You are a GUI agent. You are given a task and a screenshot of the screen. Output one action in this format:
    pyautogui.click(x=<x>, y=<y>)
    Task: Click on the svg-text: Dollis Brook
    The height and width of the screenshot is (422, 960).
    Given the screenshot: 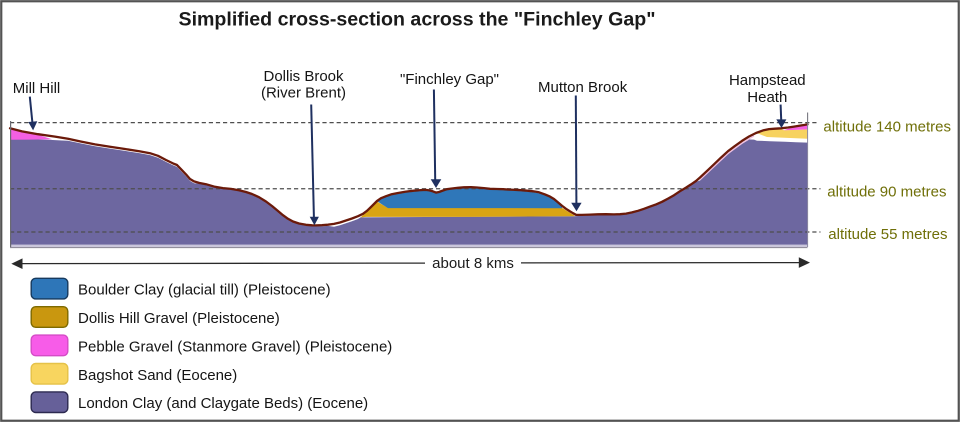 What is the action you would take?
    pyautogui.click(x=303, y=76)
    